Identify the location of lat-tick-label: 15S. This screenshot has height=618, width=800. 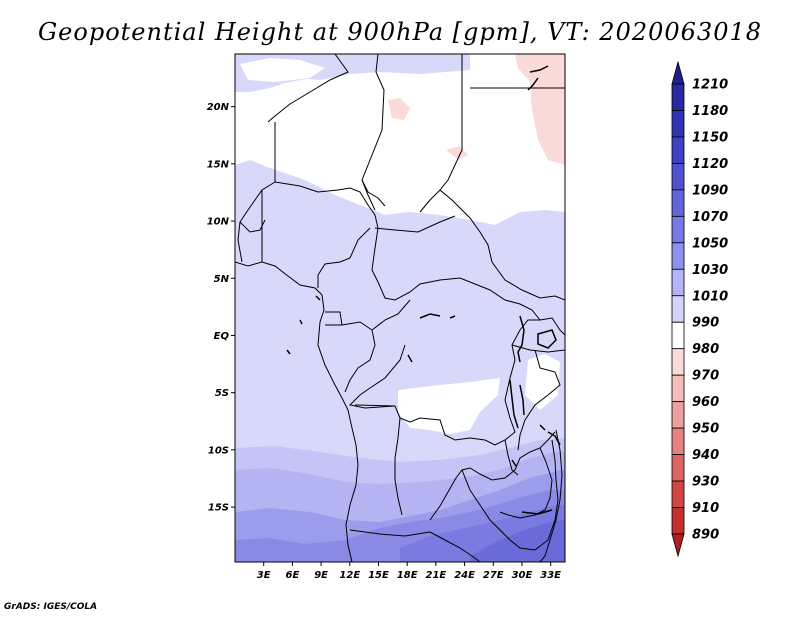
(218, 508).